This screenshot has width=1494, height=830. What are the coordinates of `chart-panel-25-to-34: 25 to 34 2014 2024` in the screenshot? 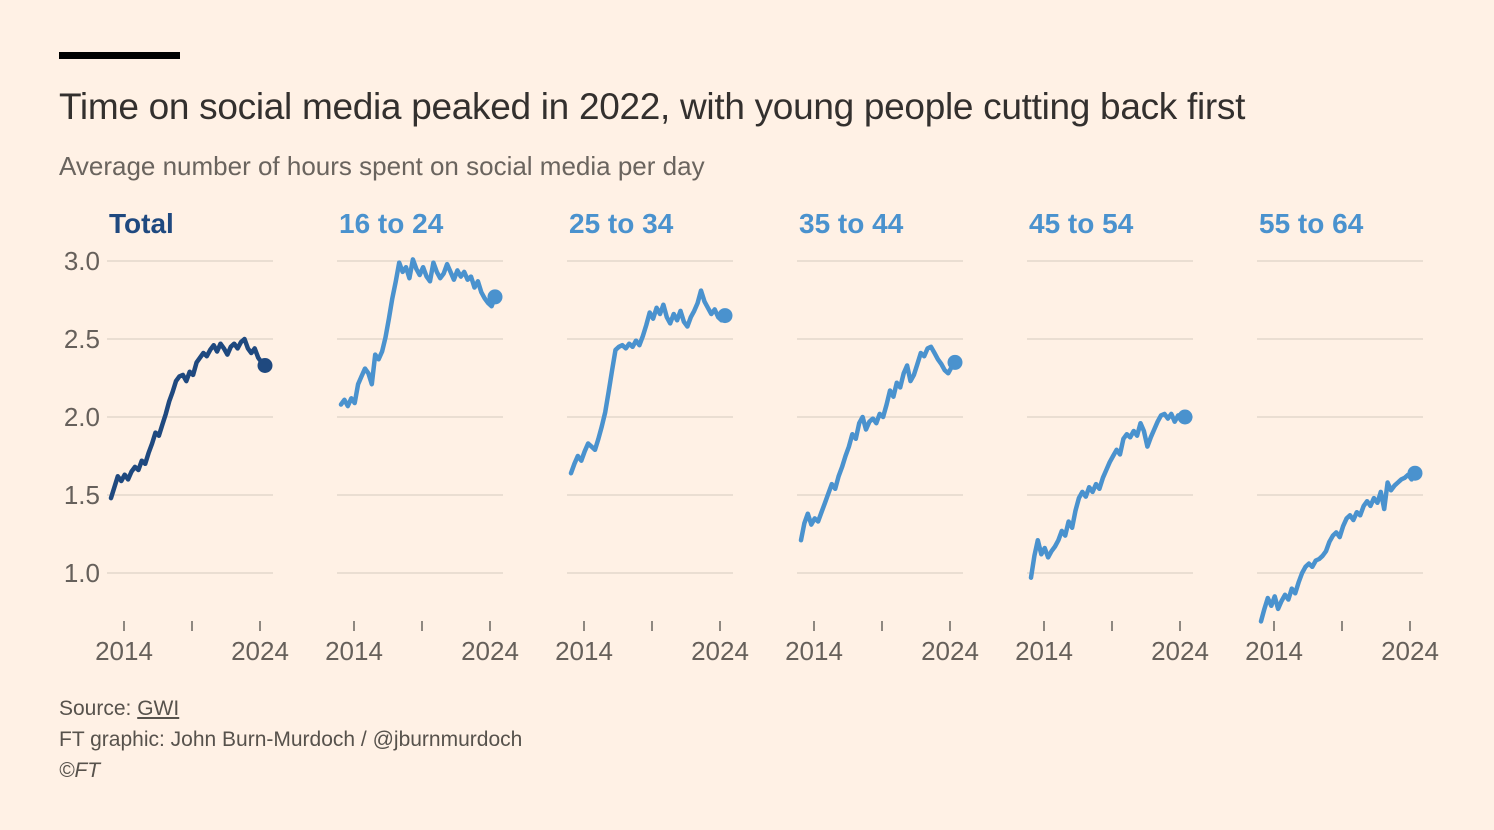 It's located at (652, 435).